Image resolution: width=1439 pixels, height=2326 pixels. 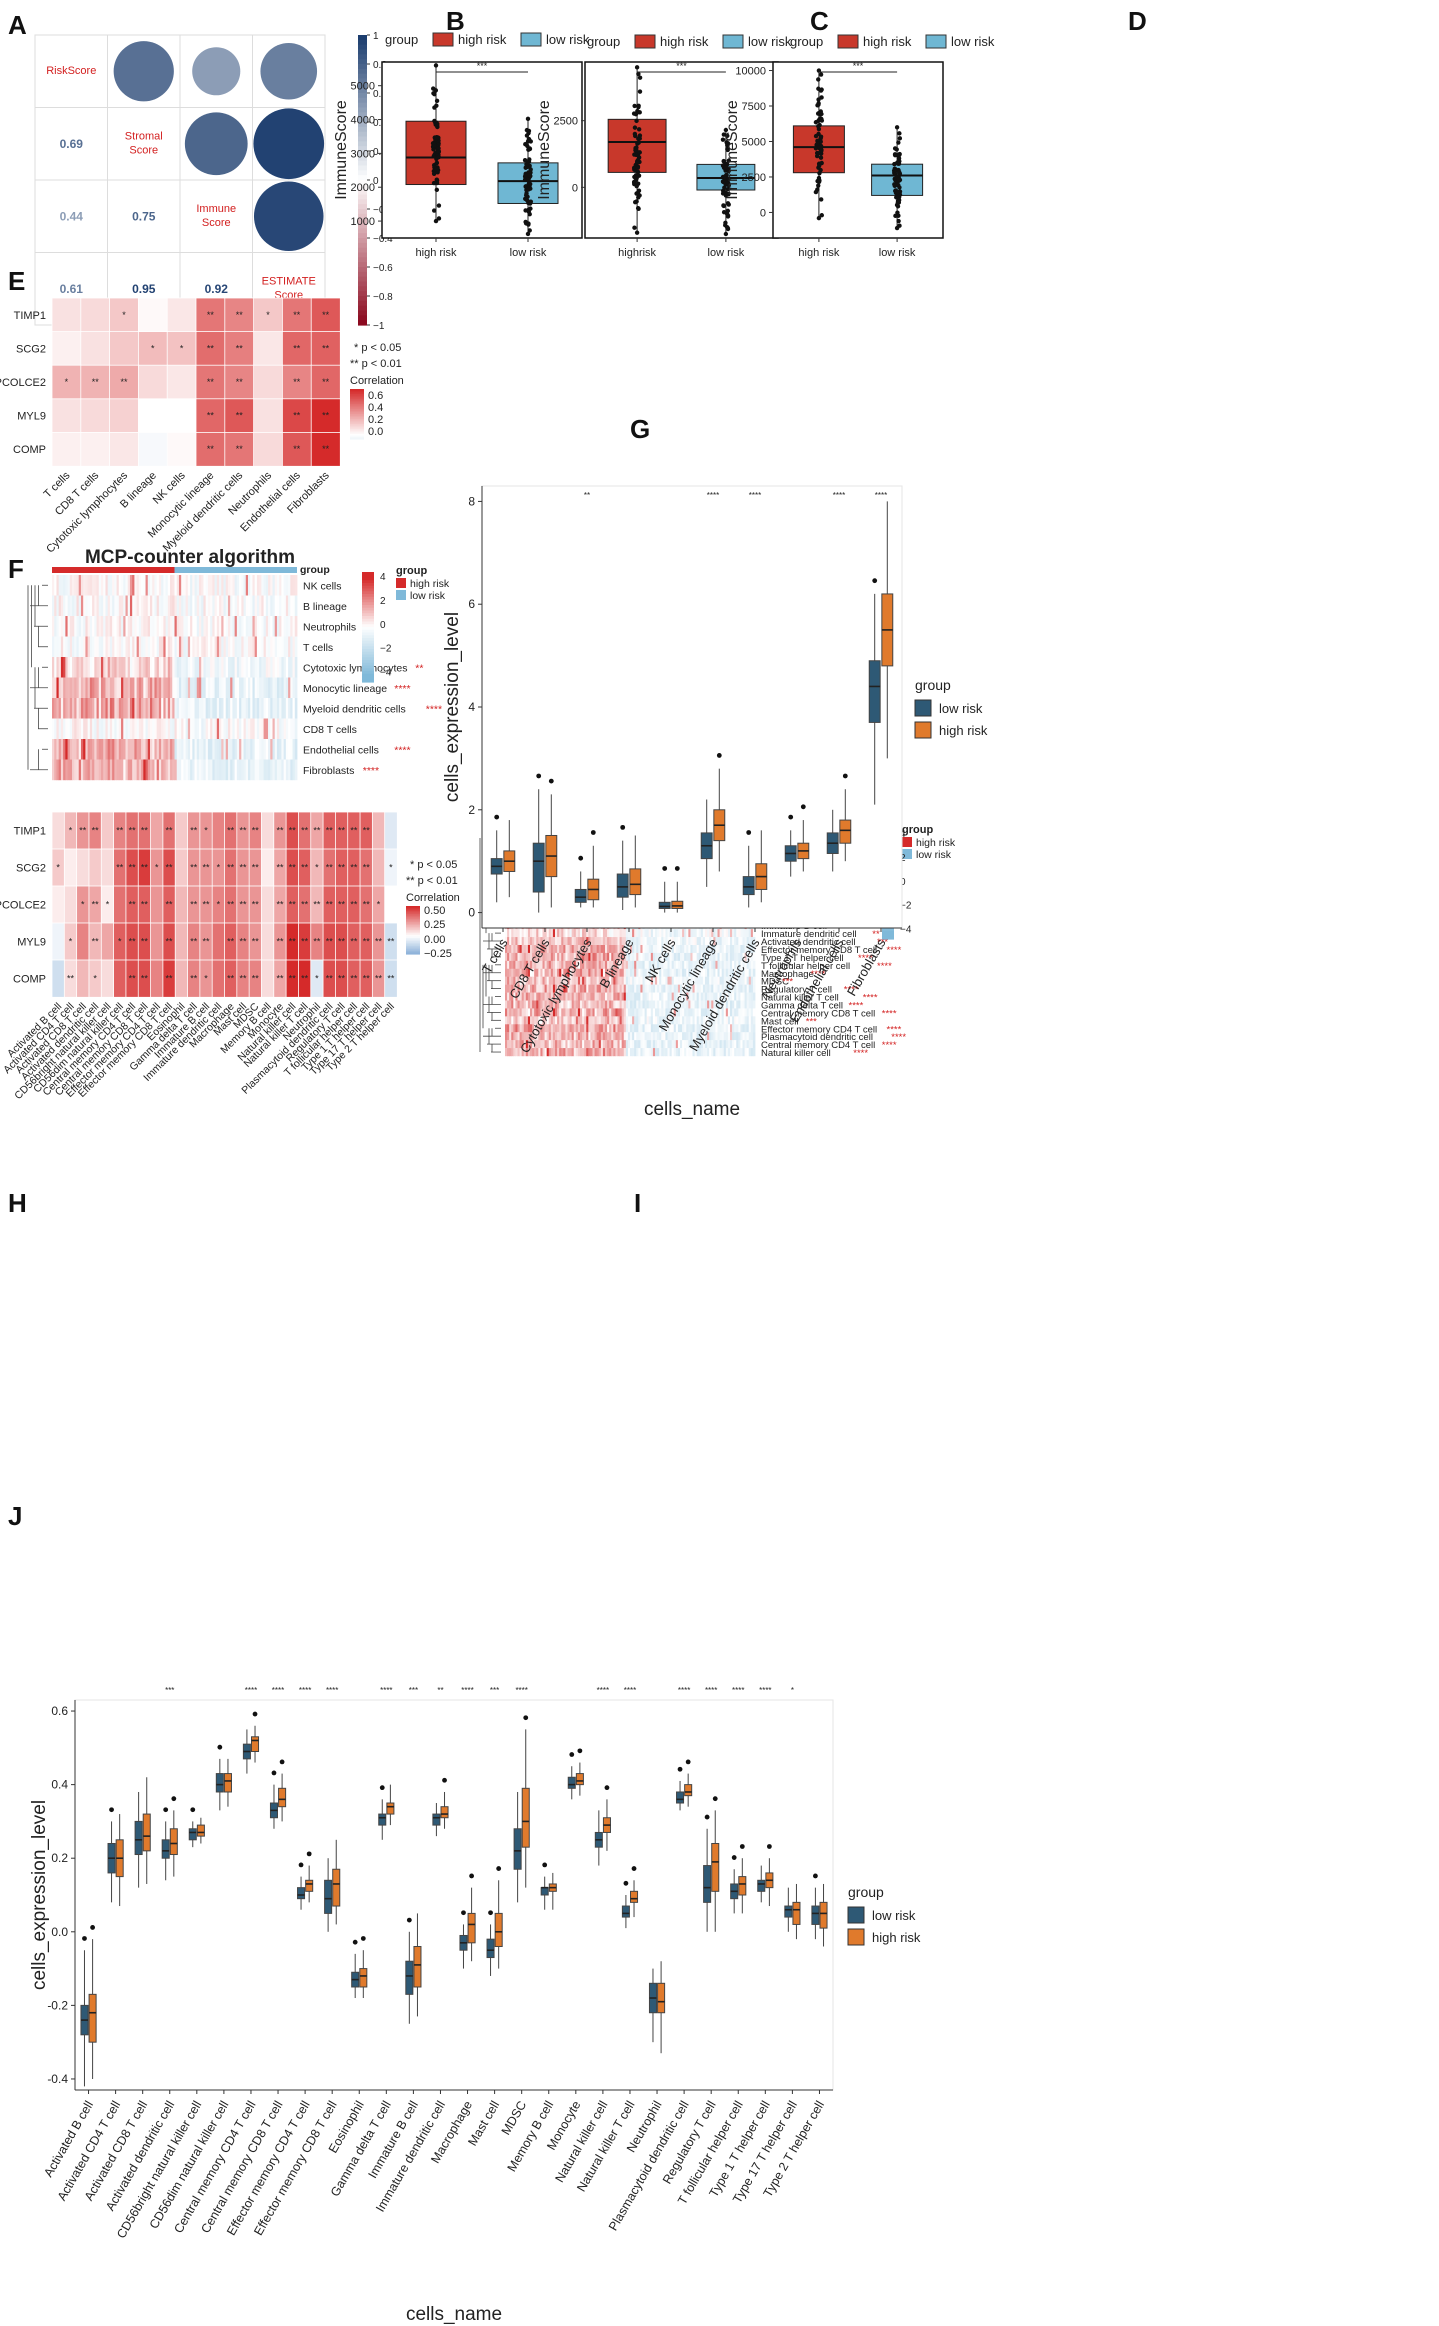 What do you see at coordinates (31, 349) in the screenshot?
I see `row-label: SCG2` at bounding box center [31, 349].